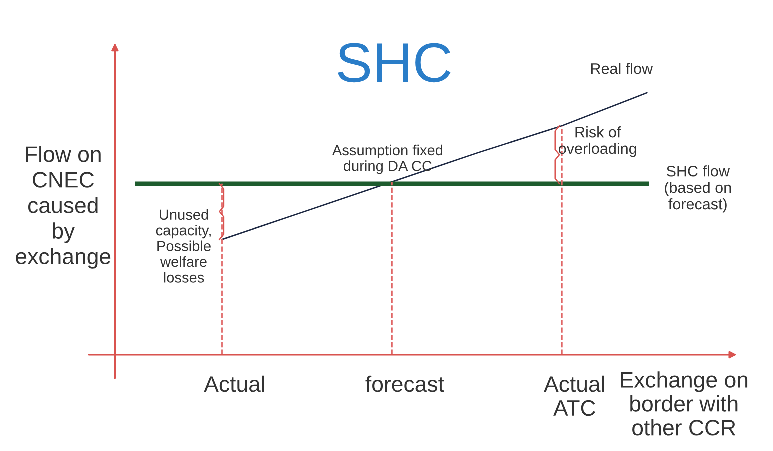 The image size is (773, 451). I want to click on annotation: Unused capacity, Possible welfare losses, so click(183, 246).